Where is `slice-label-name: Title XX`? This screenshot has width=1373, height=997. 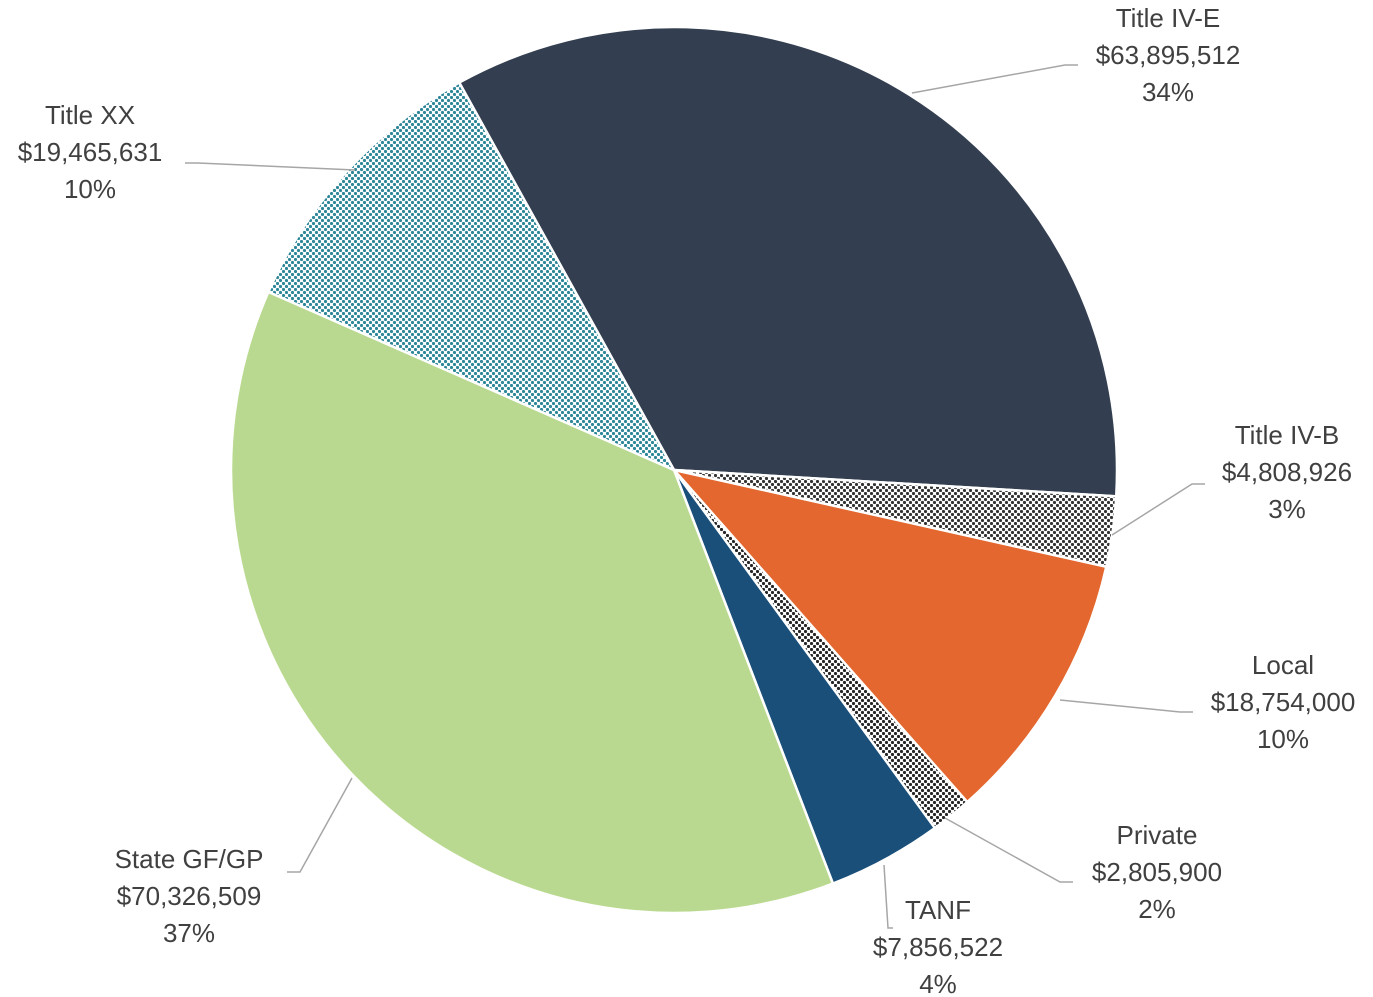 slice-label-name: Title XX is located at coordinates (90, 115).